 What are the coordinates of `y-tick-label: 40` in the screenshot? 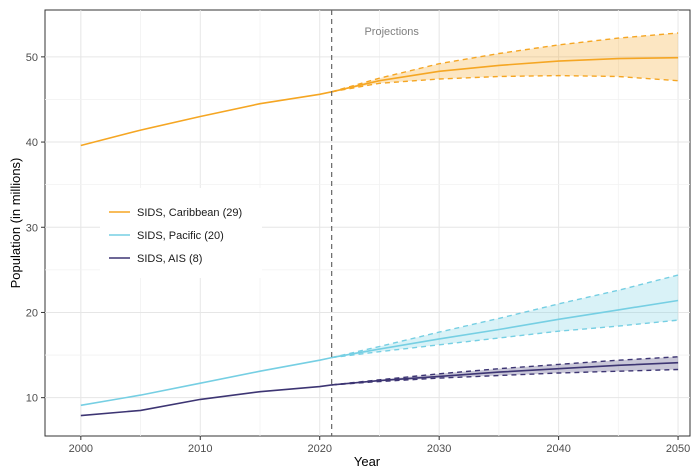 It's located at (32, 143).